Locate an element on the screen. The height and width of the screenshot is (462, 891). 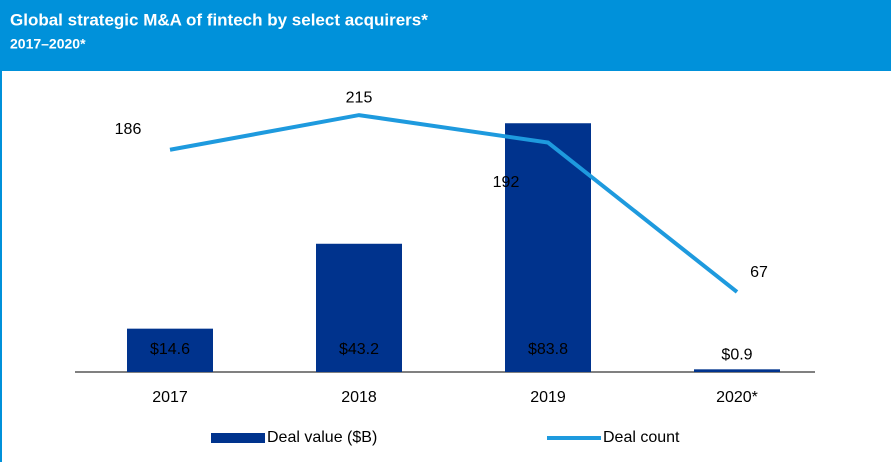
line-value-label: 192 is located at coordinates (506, 182).